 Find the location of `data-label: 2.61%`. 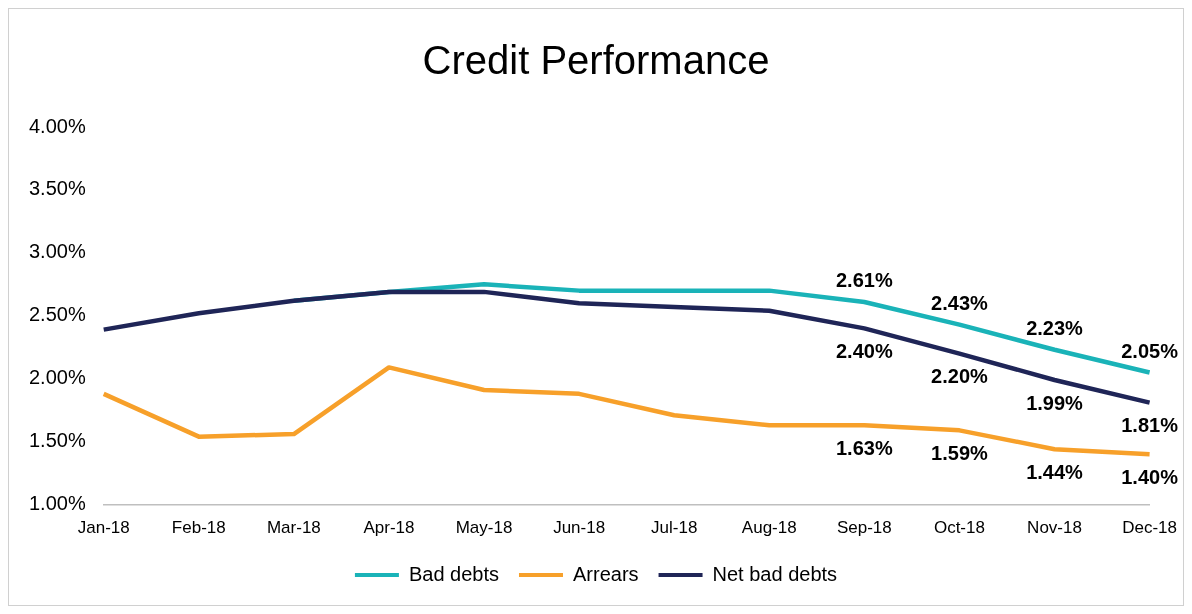

data-label: 2.61% is located at coordinates (864, 280).